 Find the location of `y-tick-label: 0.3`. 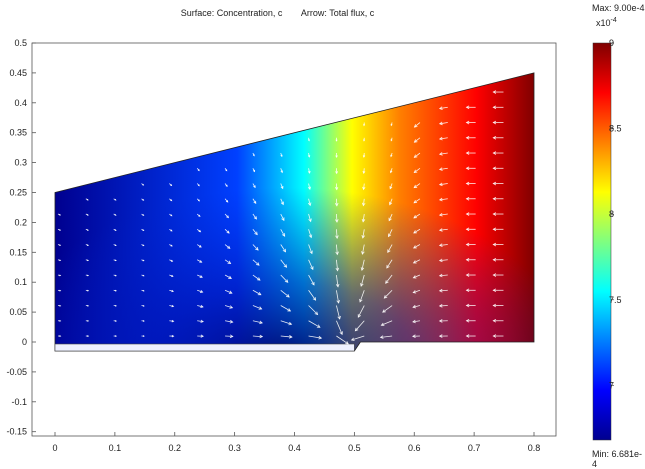

y-tick-label: 0.3 is located at coordinates (20, 163).